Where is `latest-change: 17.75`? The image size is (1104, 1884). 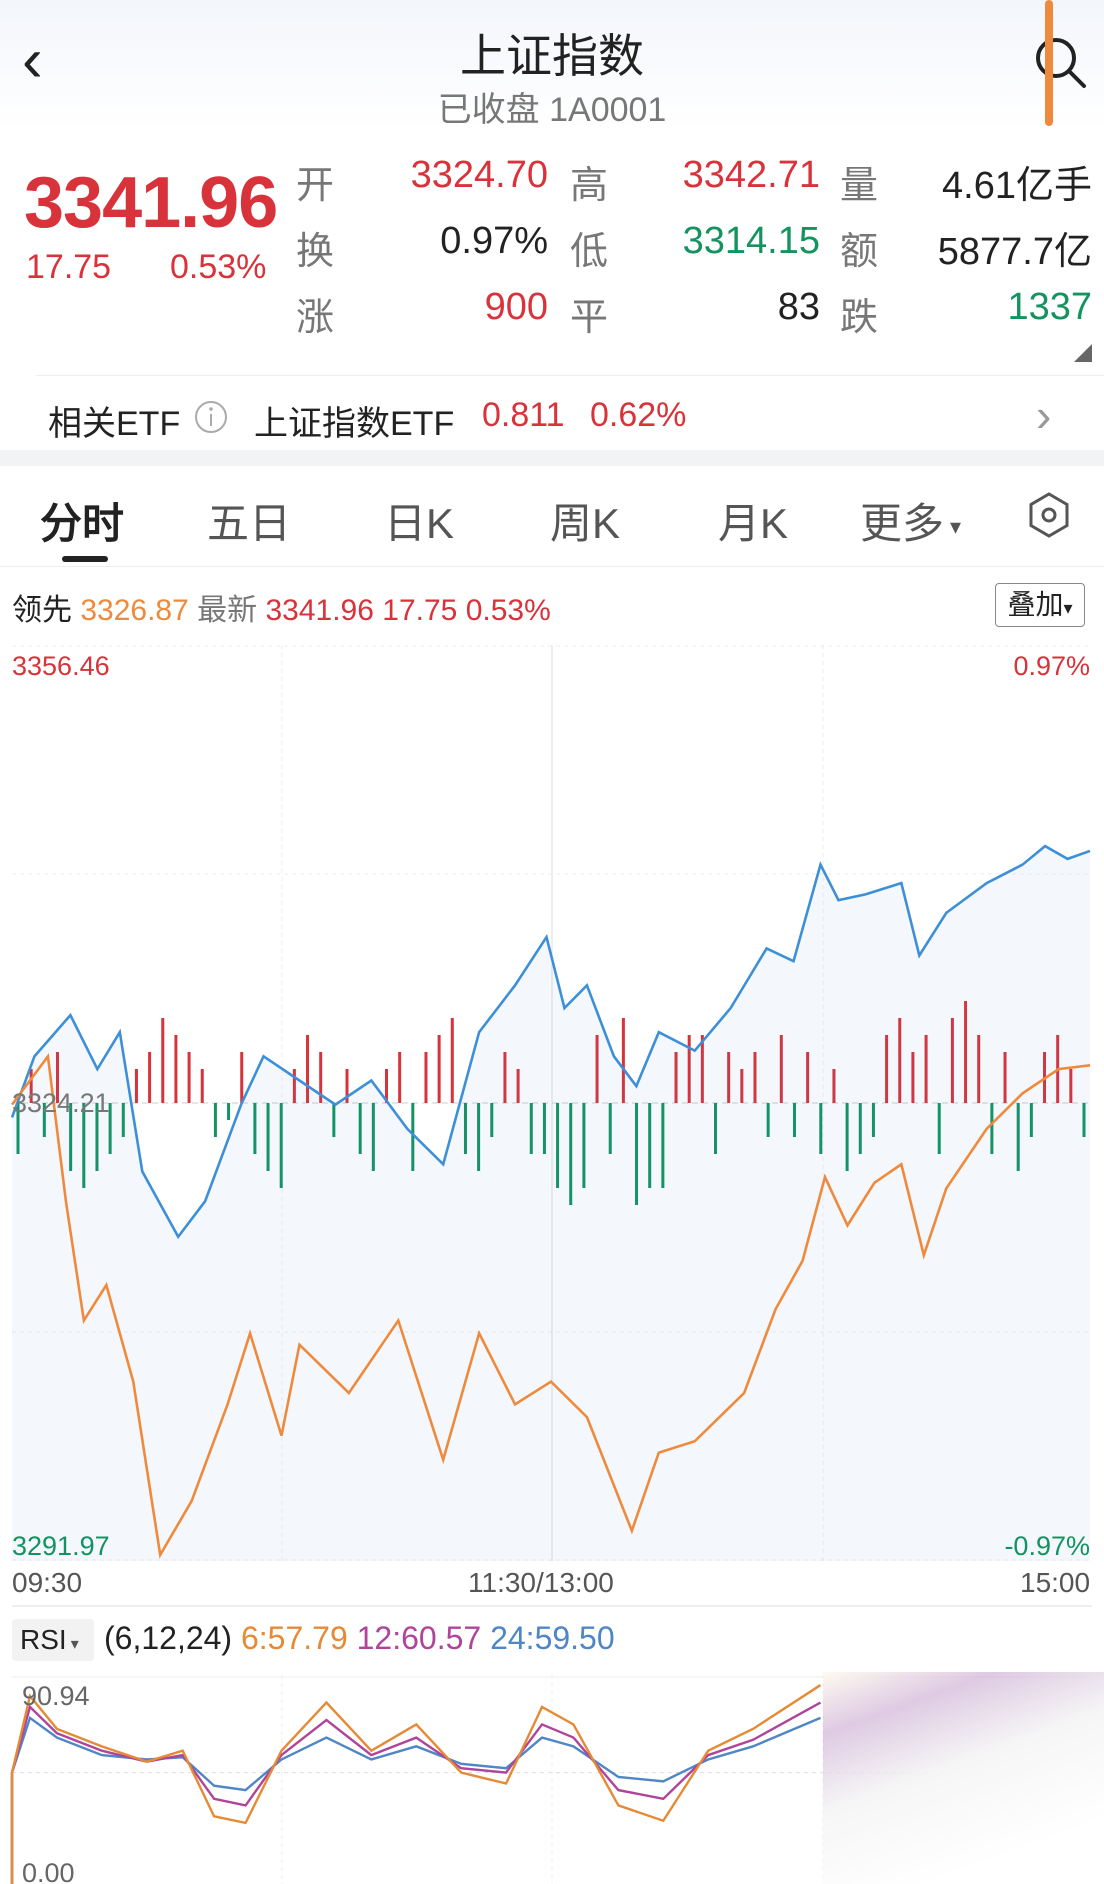
latest-change: 17.75 is located at coordinates (420, 610).